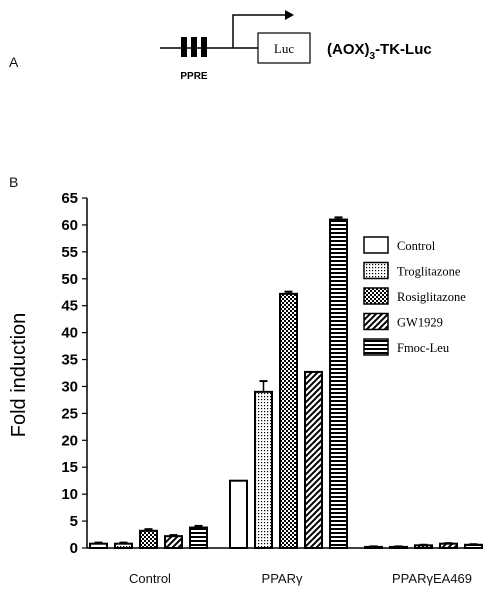 This screenshot has width=496, height=600. I want to click on x-category-label: PPARγEA469, so click(432, 578).